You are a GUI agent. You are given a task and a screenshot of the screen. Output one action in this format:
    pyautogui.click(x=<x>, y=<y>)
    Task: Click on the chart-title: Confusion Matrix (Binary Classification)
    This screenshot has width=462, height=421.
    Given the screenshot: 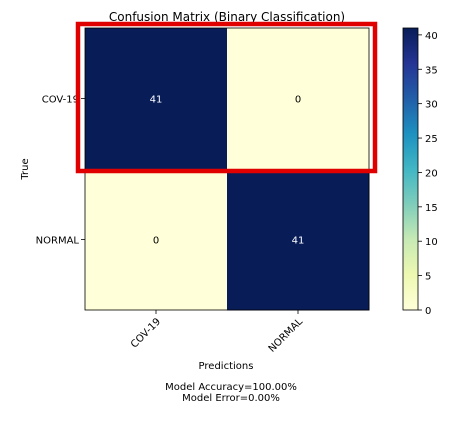 What is the action you would take?
    pyautogui.click(x=227, y=17)
    